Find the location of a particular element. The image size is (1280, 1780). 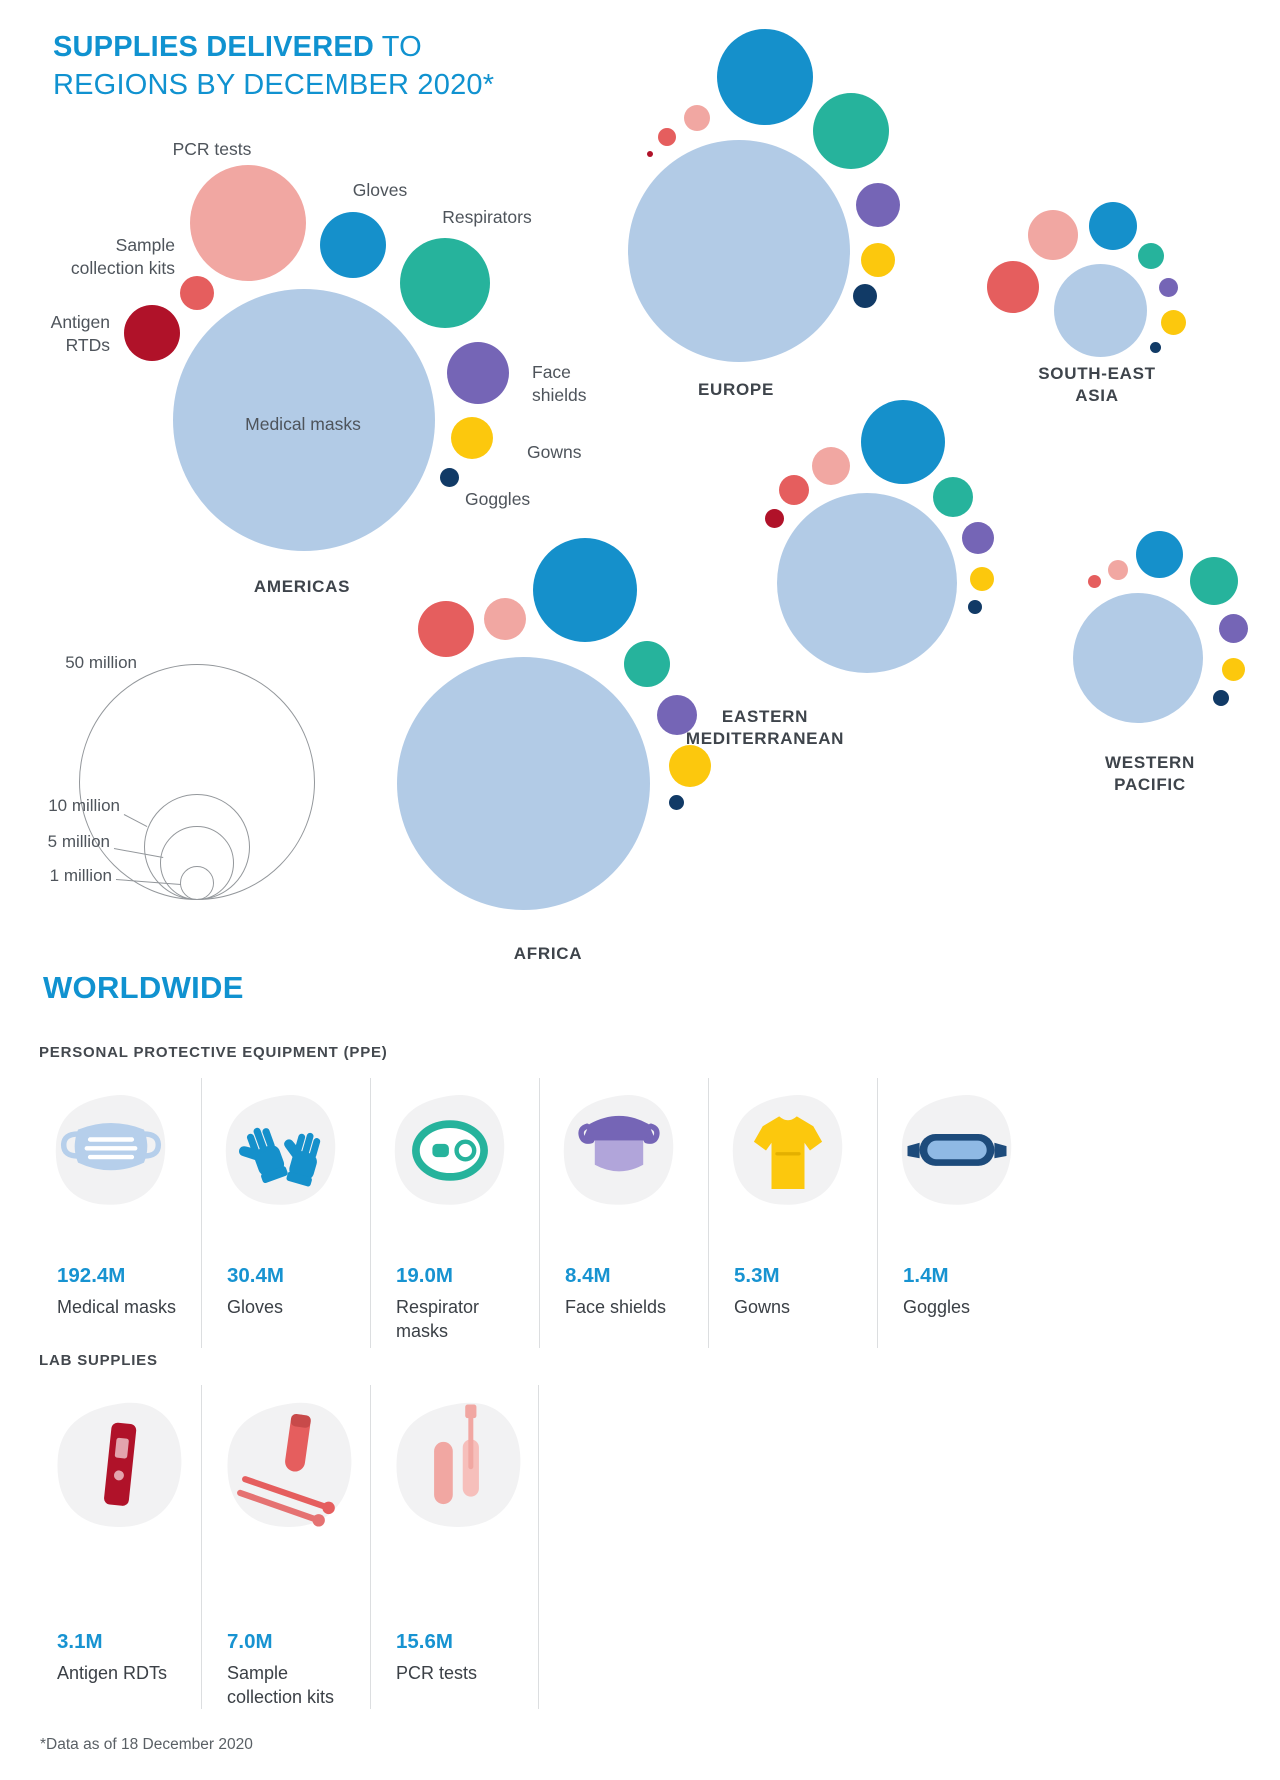

supply-item-antigen-rdt: 3.1M Antigen RDTs is located at coordinates (116, 1547).